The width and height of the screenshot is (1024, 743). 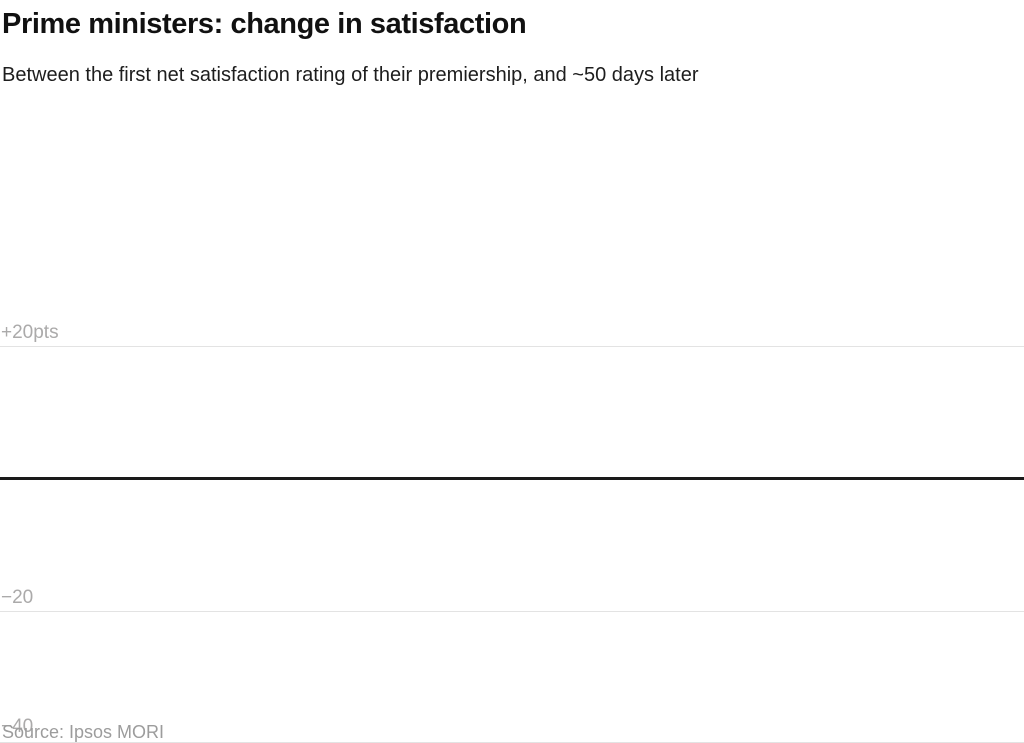 I want to click on y-tick-label-minus20: −20, so click(x=17, y=597).